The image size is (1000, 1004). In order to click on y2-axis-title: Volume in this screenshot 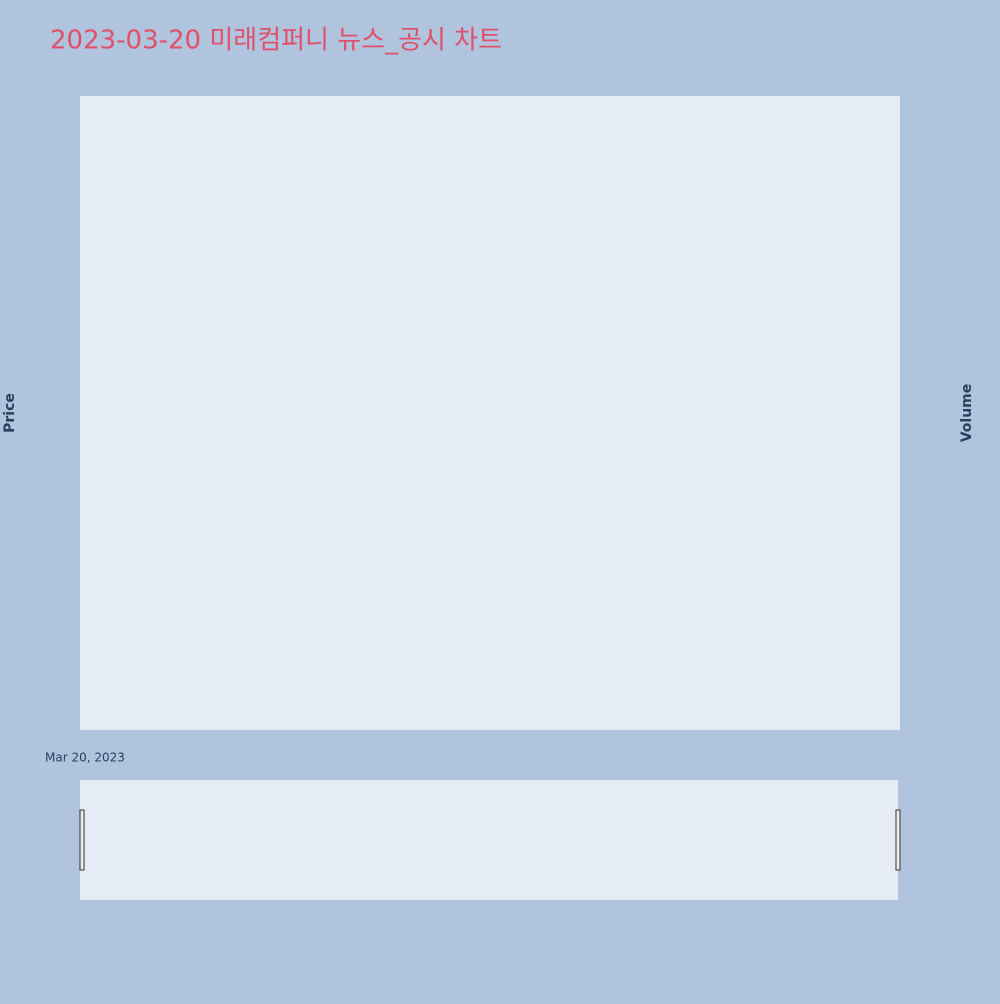, I will do `click(967, 413)`.